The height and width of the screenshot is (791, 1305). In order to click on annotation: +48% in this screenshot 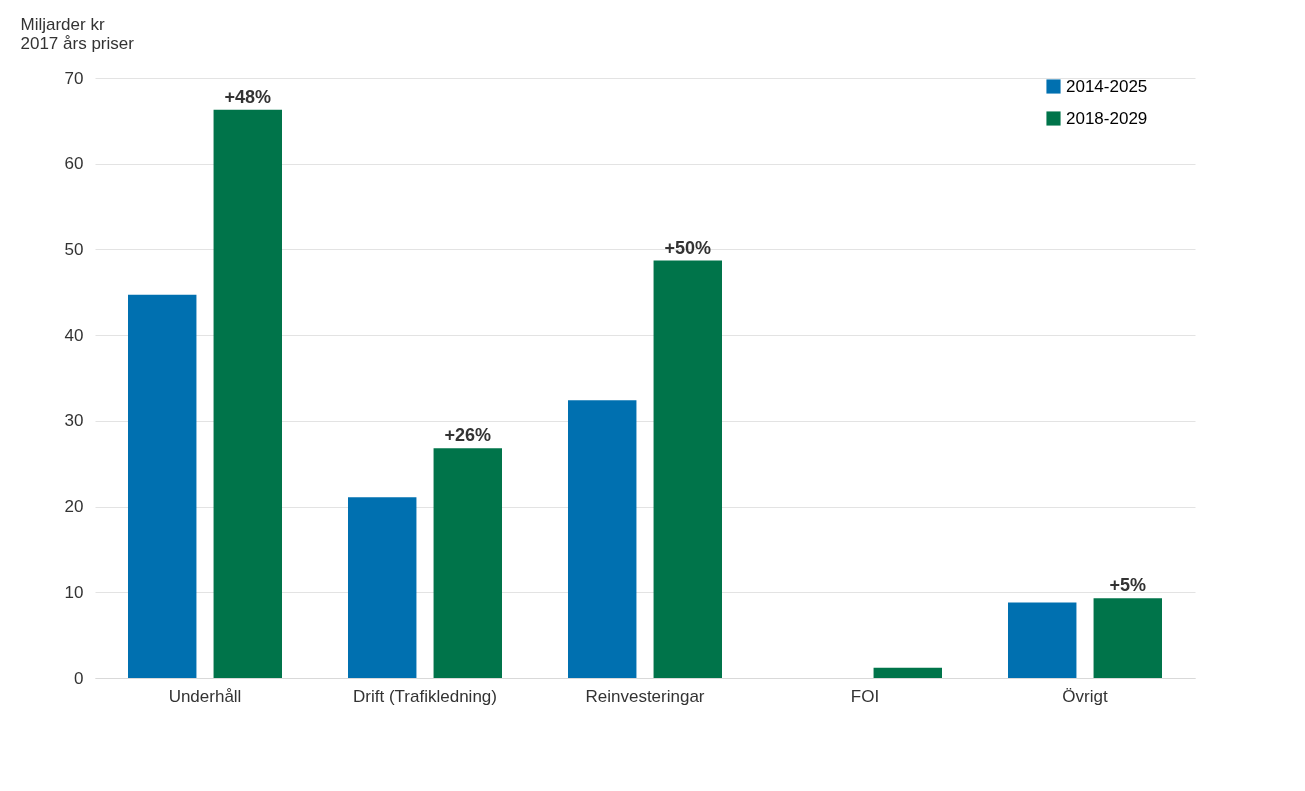, I will do `click(248, 96)`.